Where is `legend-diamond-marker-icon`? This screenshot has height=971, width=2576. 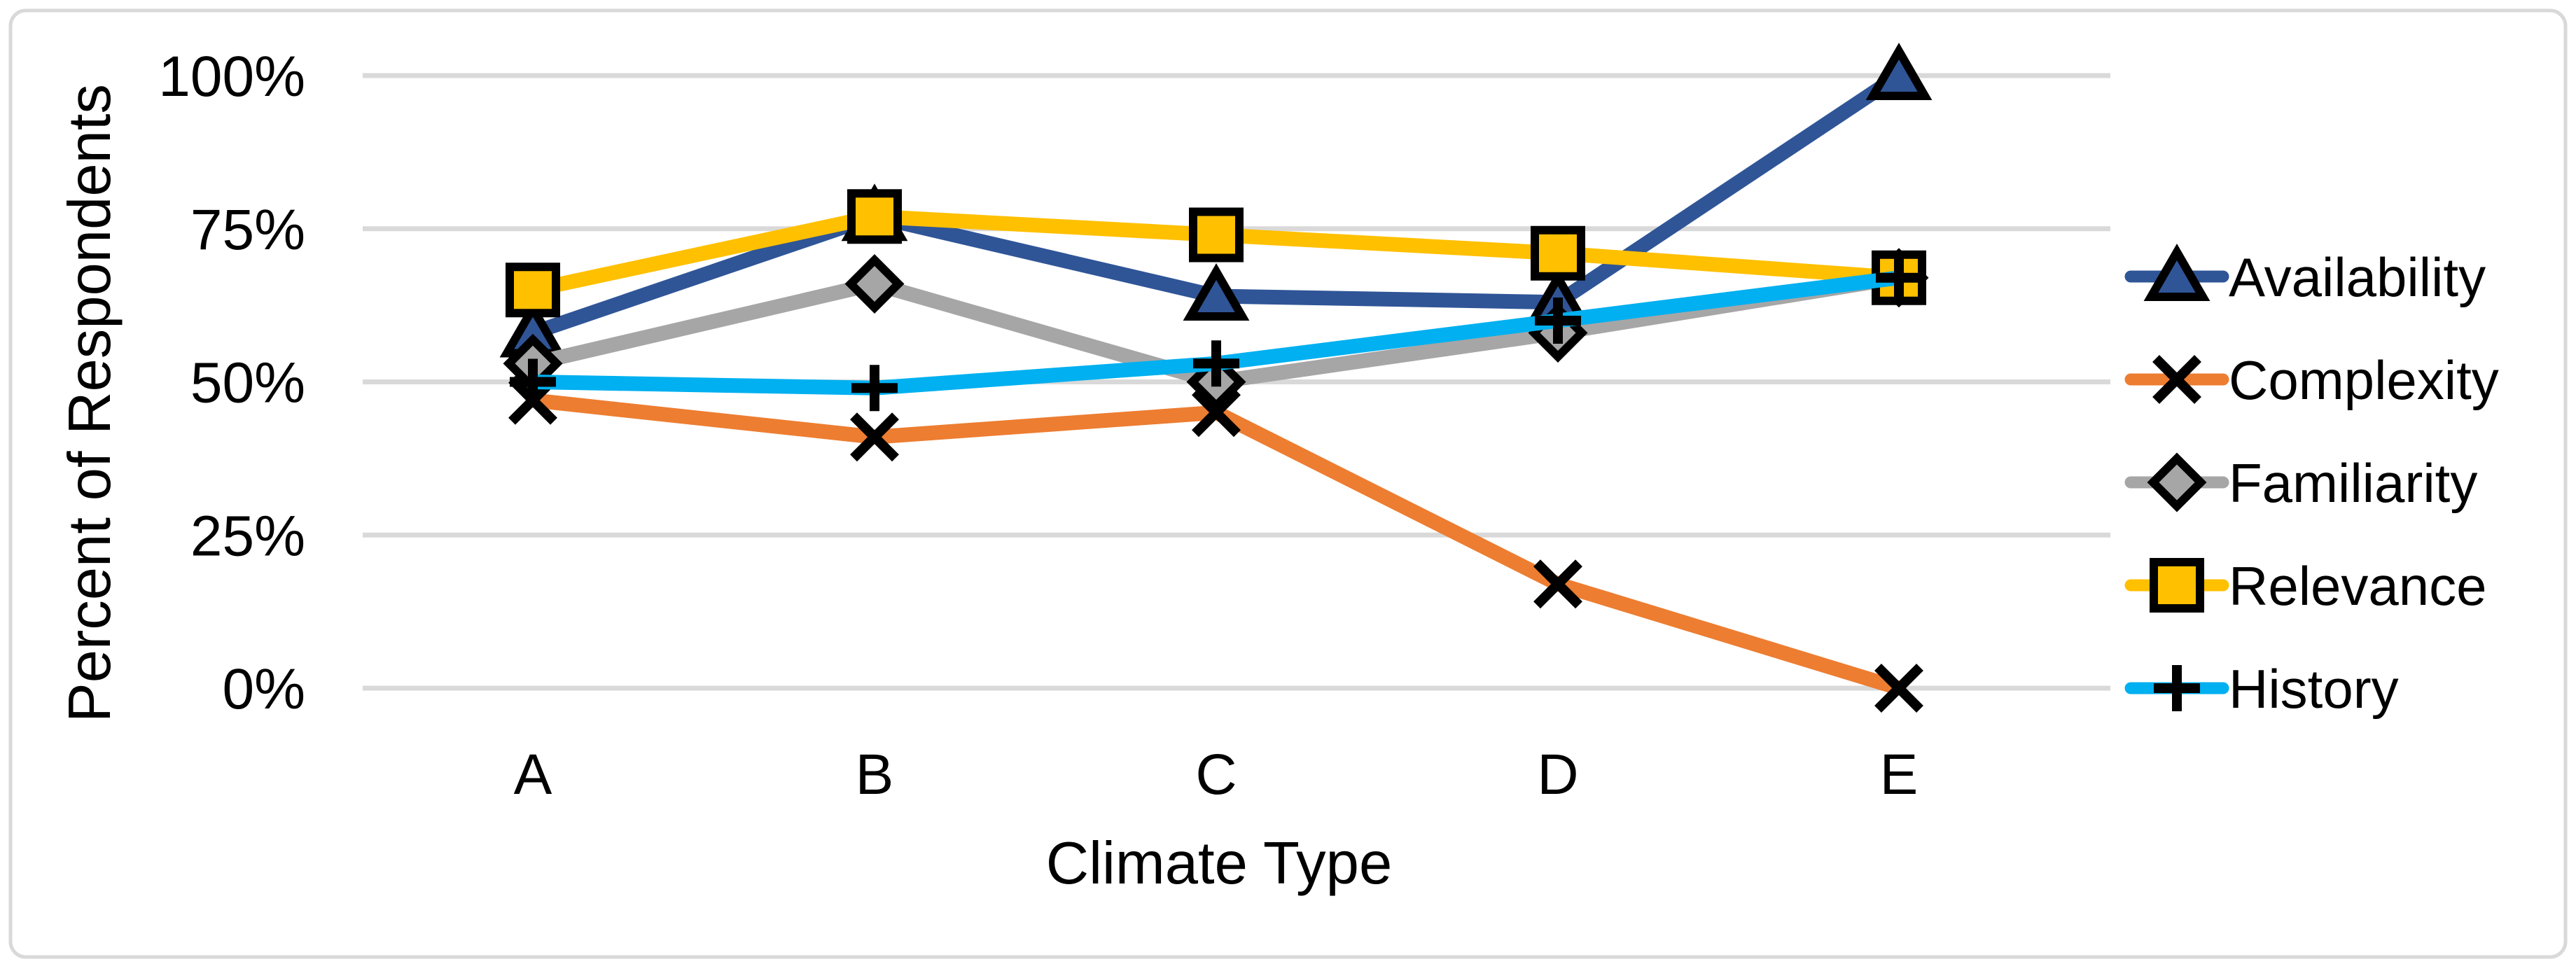
legend-diamond-marker-icon is located at coordinates (2177, 482).